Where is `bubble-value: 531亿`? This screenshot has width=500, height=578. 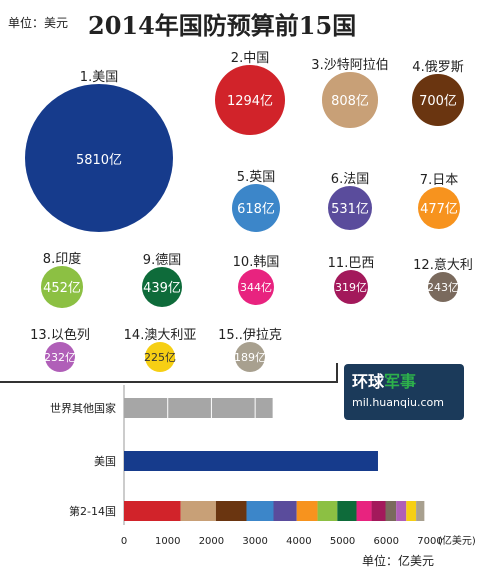
bubble-value: 531亿 is located at coordinates (350, 210).